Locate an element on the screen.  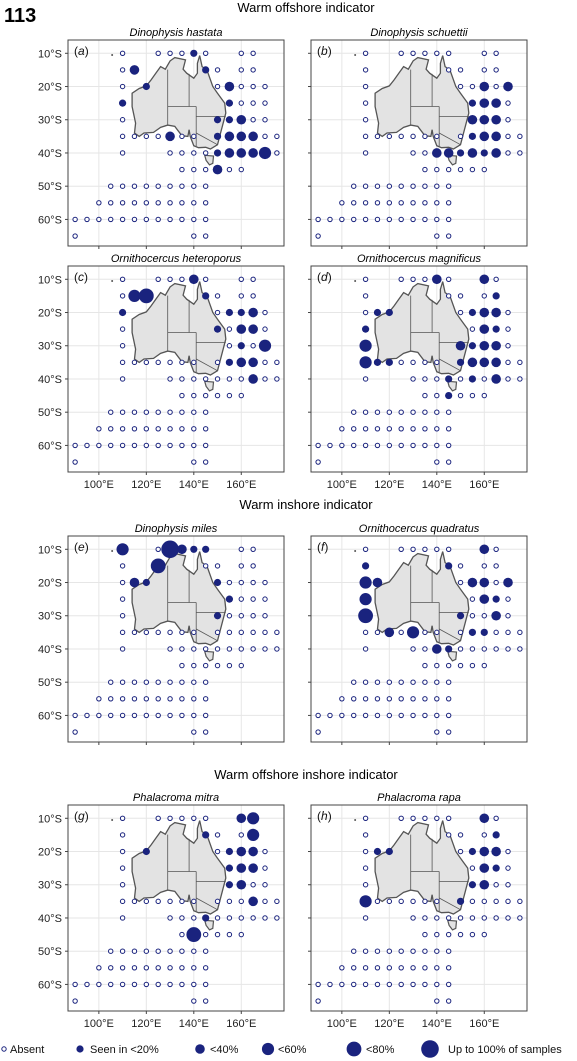
y-tick-label: 40°S is located at coordinates (50, 919).